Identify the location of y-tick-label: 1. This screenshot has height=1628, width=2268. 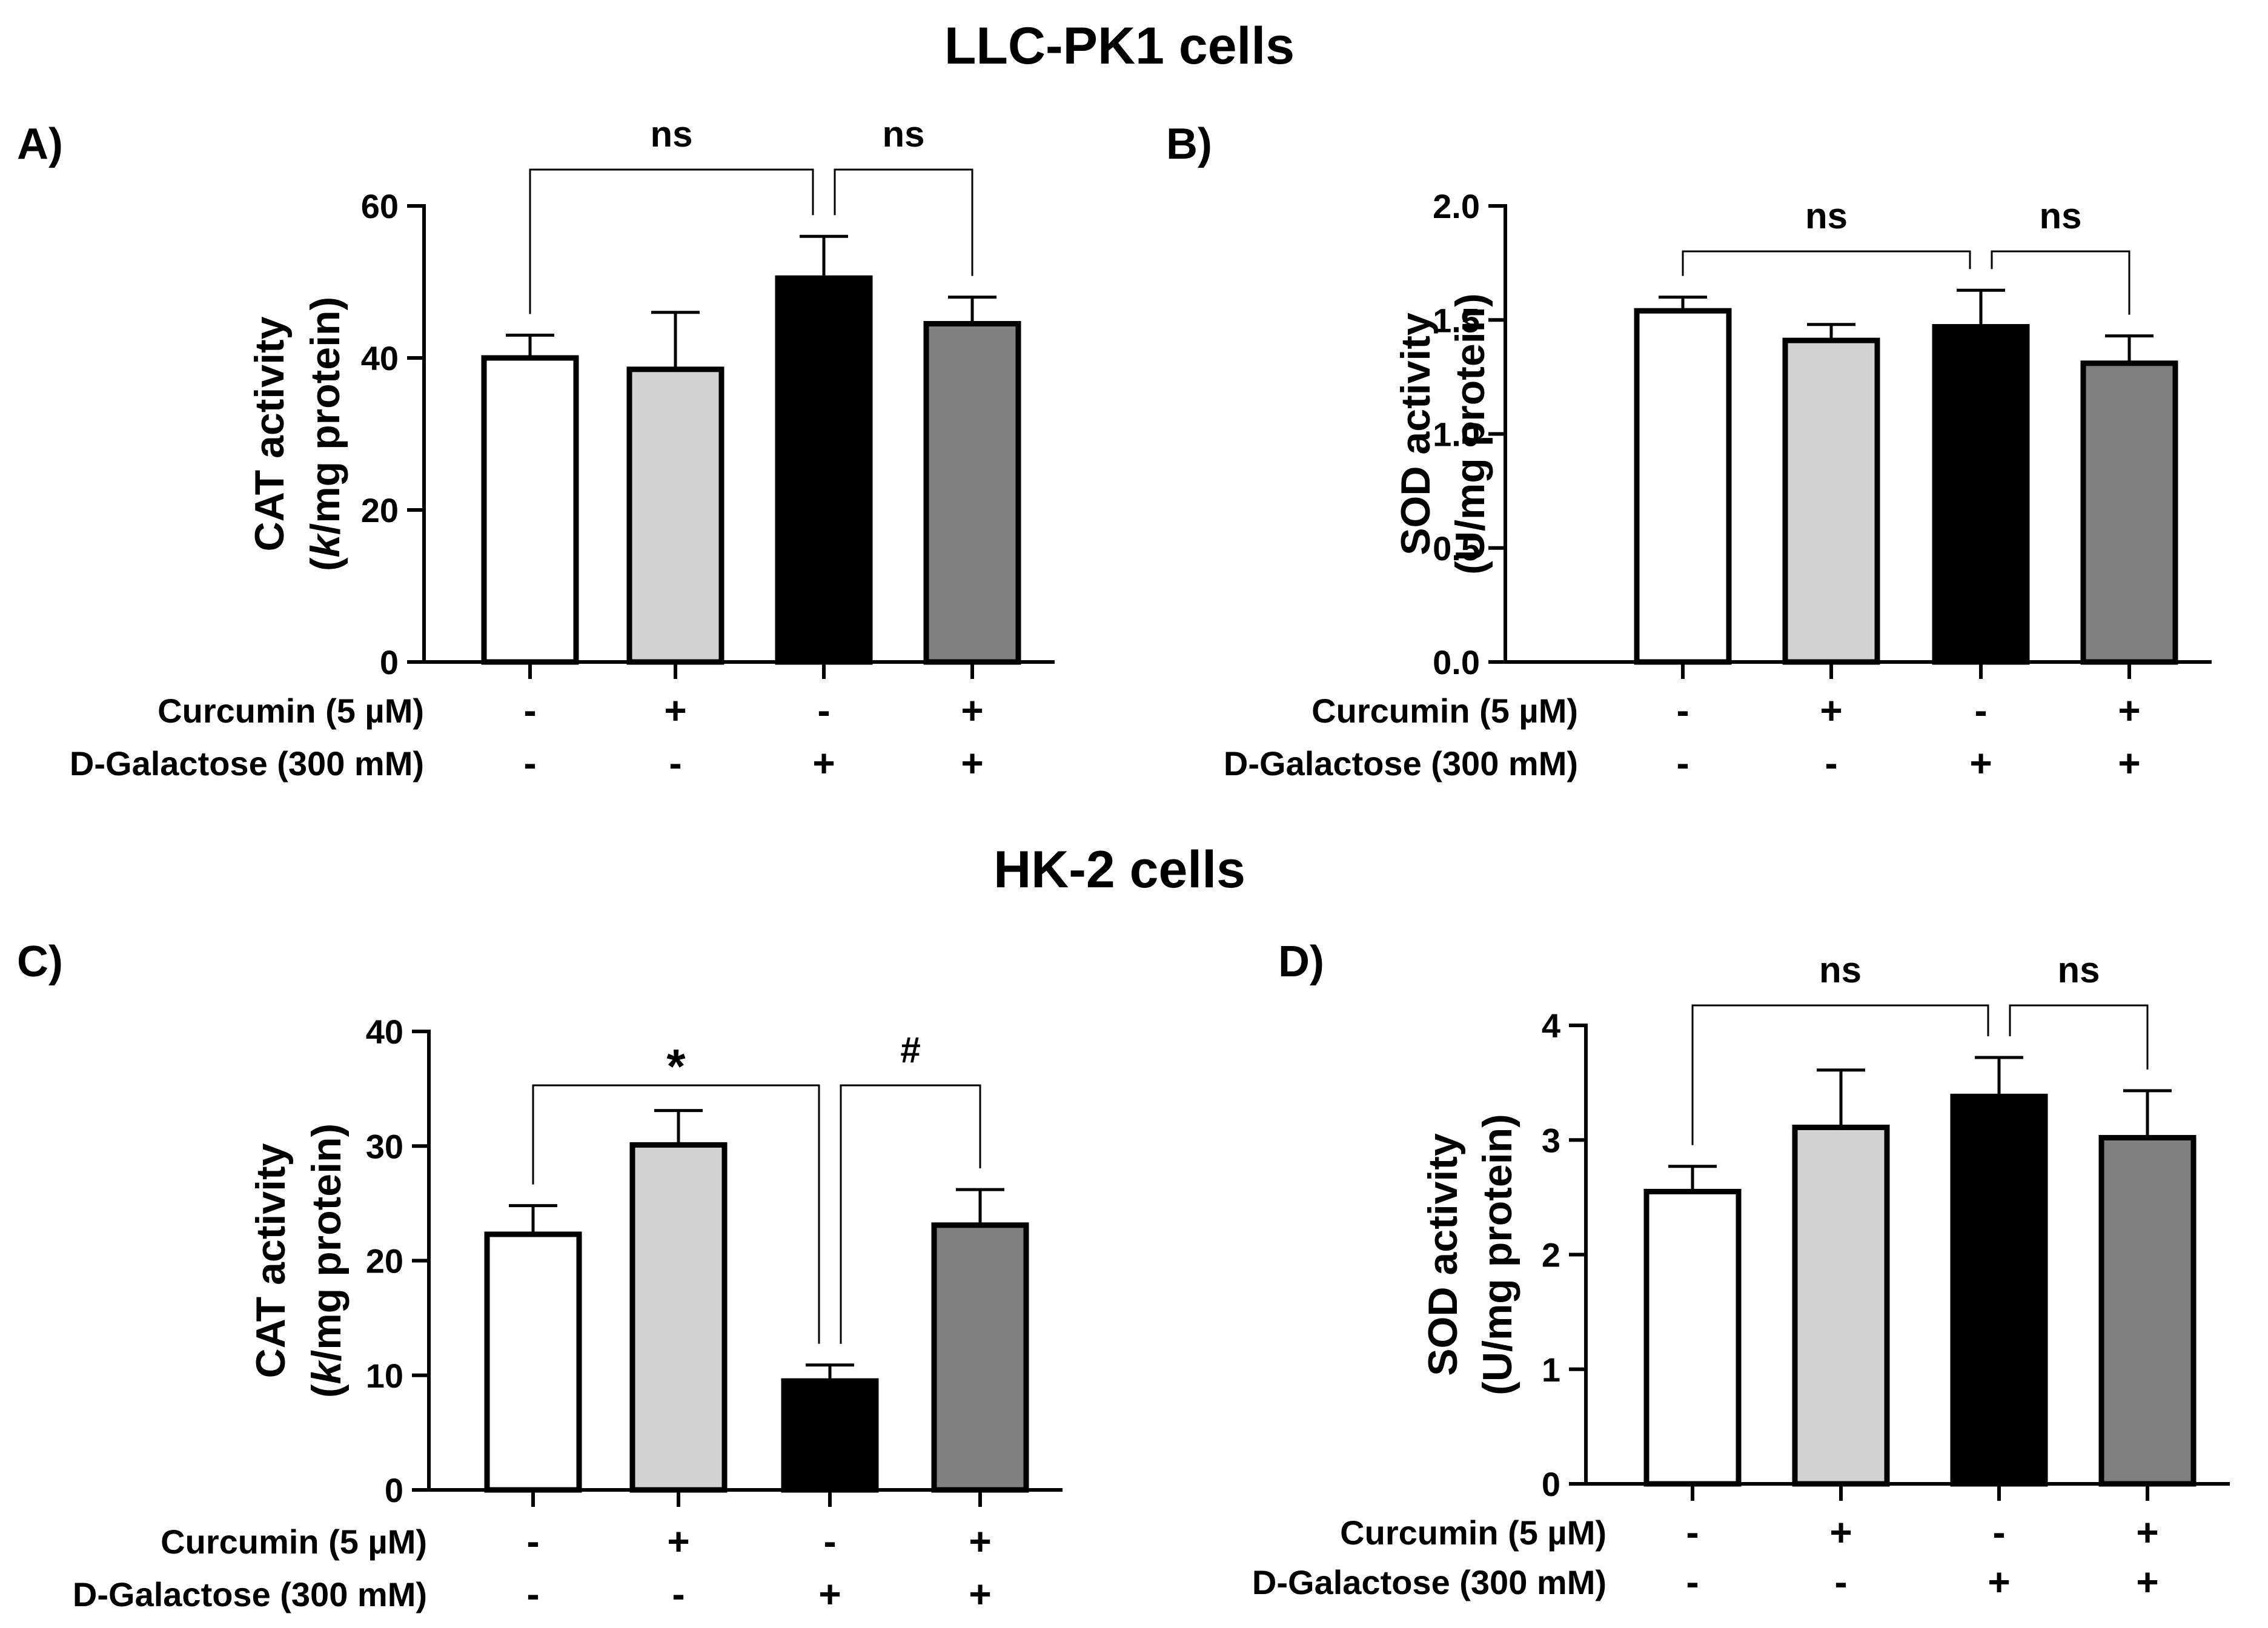
(1551, 1370).